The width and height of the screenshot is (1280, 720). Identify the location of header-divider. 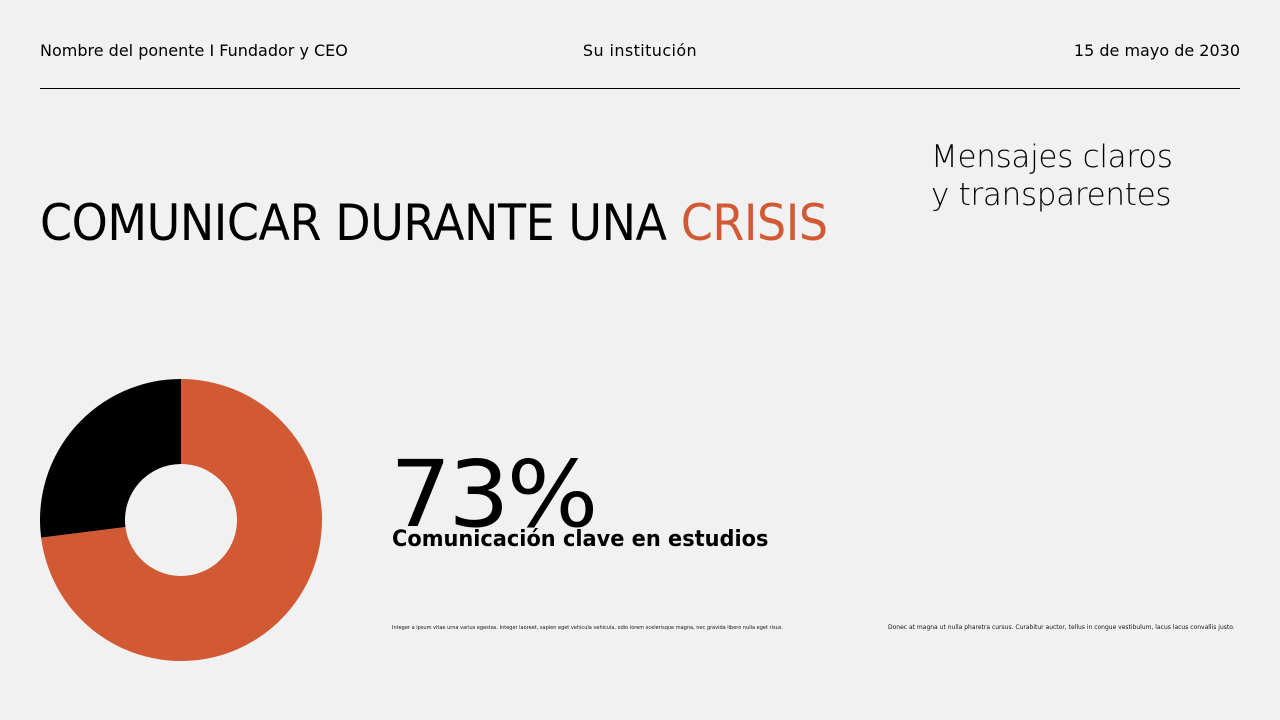
(640, 88).